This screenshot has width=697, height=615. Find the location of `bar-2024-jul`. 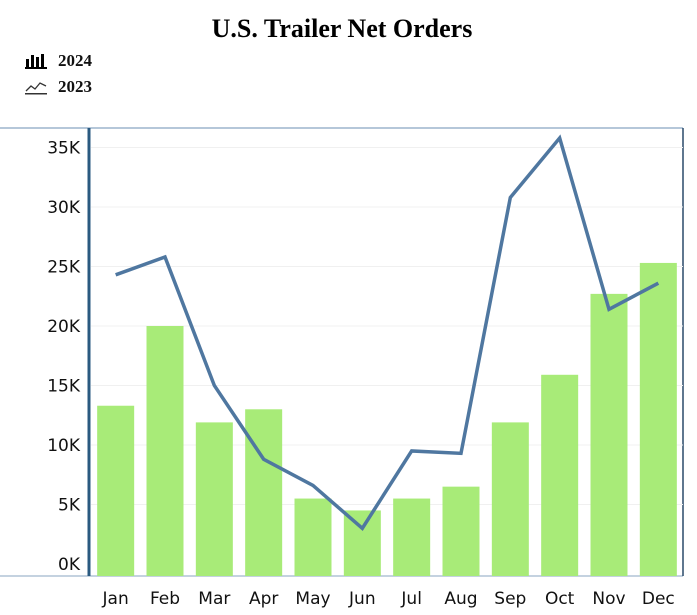

bar-2024-jul is located at coordinates (412, 537).